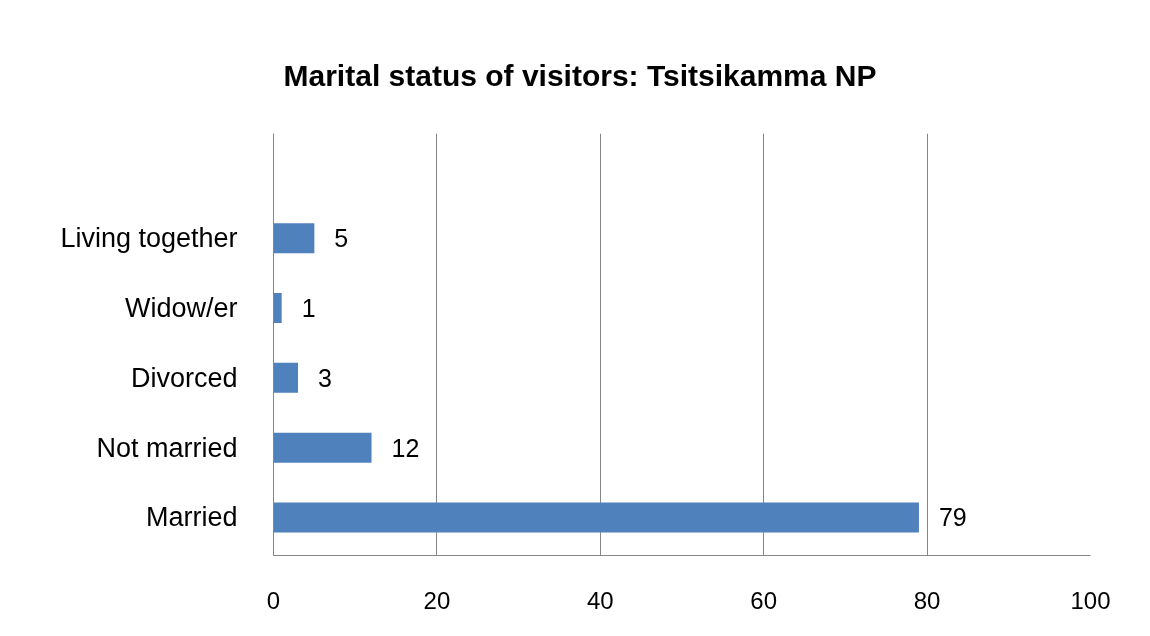  I want to click on x-tick-label: 60, so click(764, 600).